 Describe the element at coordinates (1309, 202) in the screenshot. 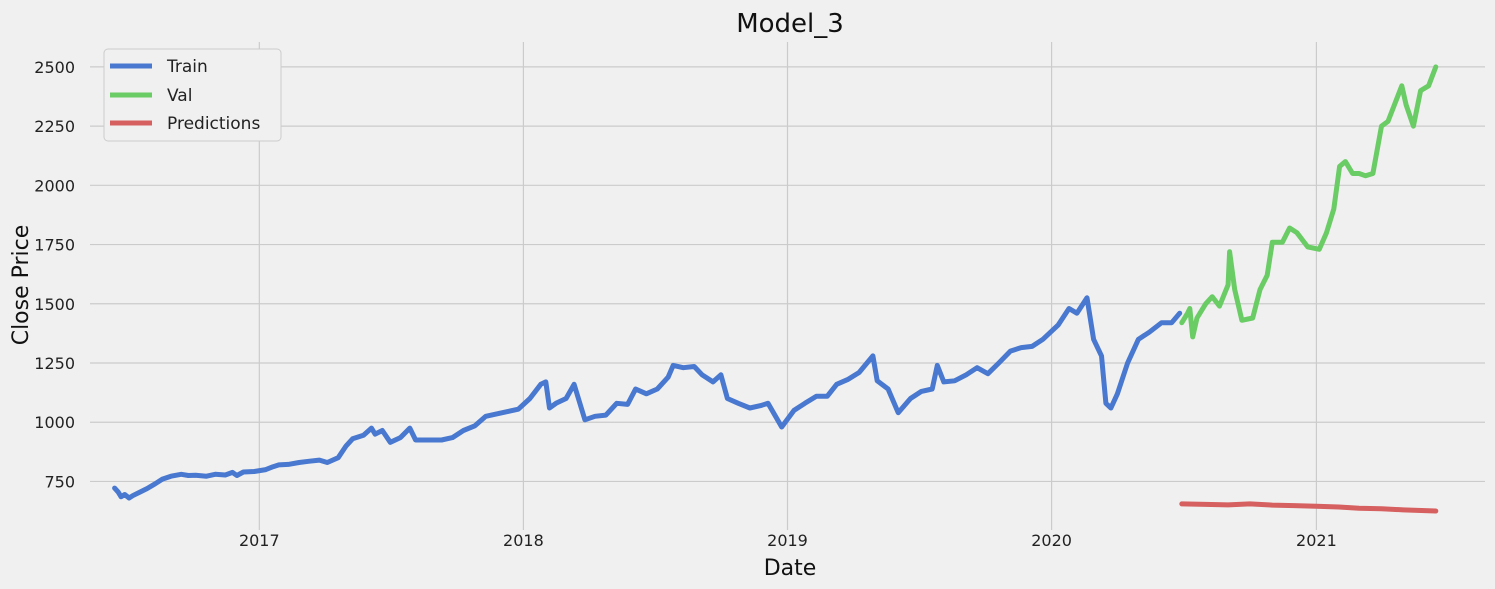

I see `series-line-val` at that location.